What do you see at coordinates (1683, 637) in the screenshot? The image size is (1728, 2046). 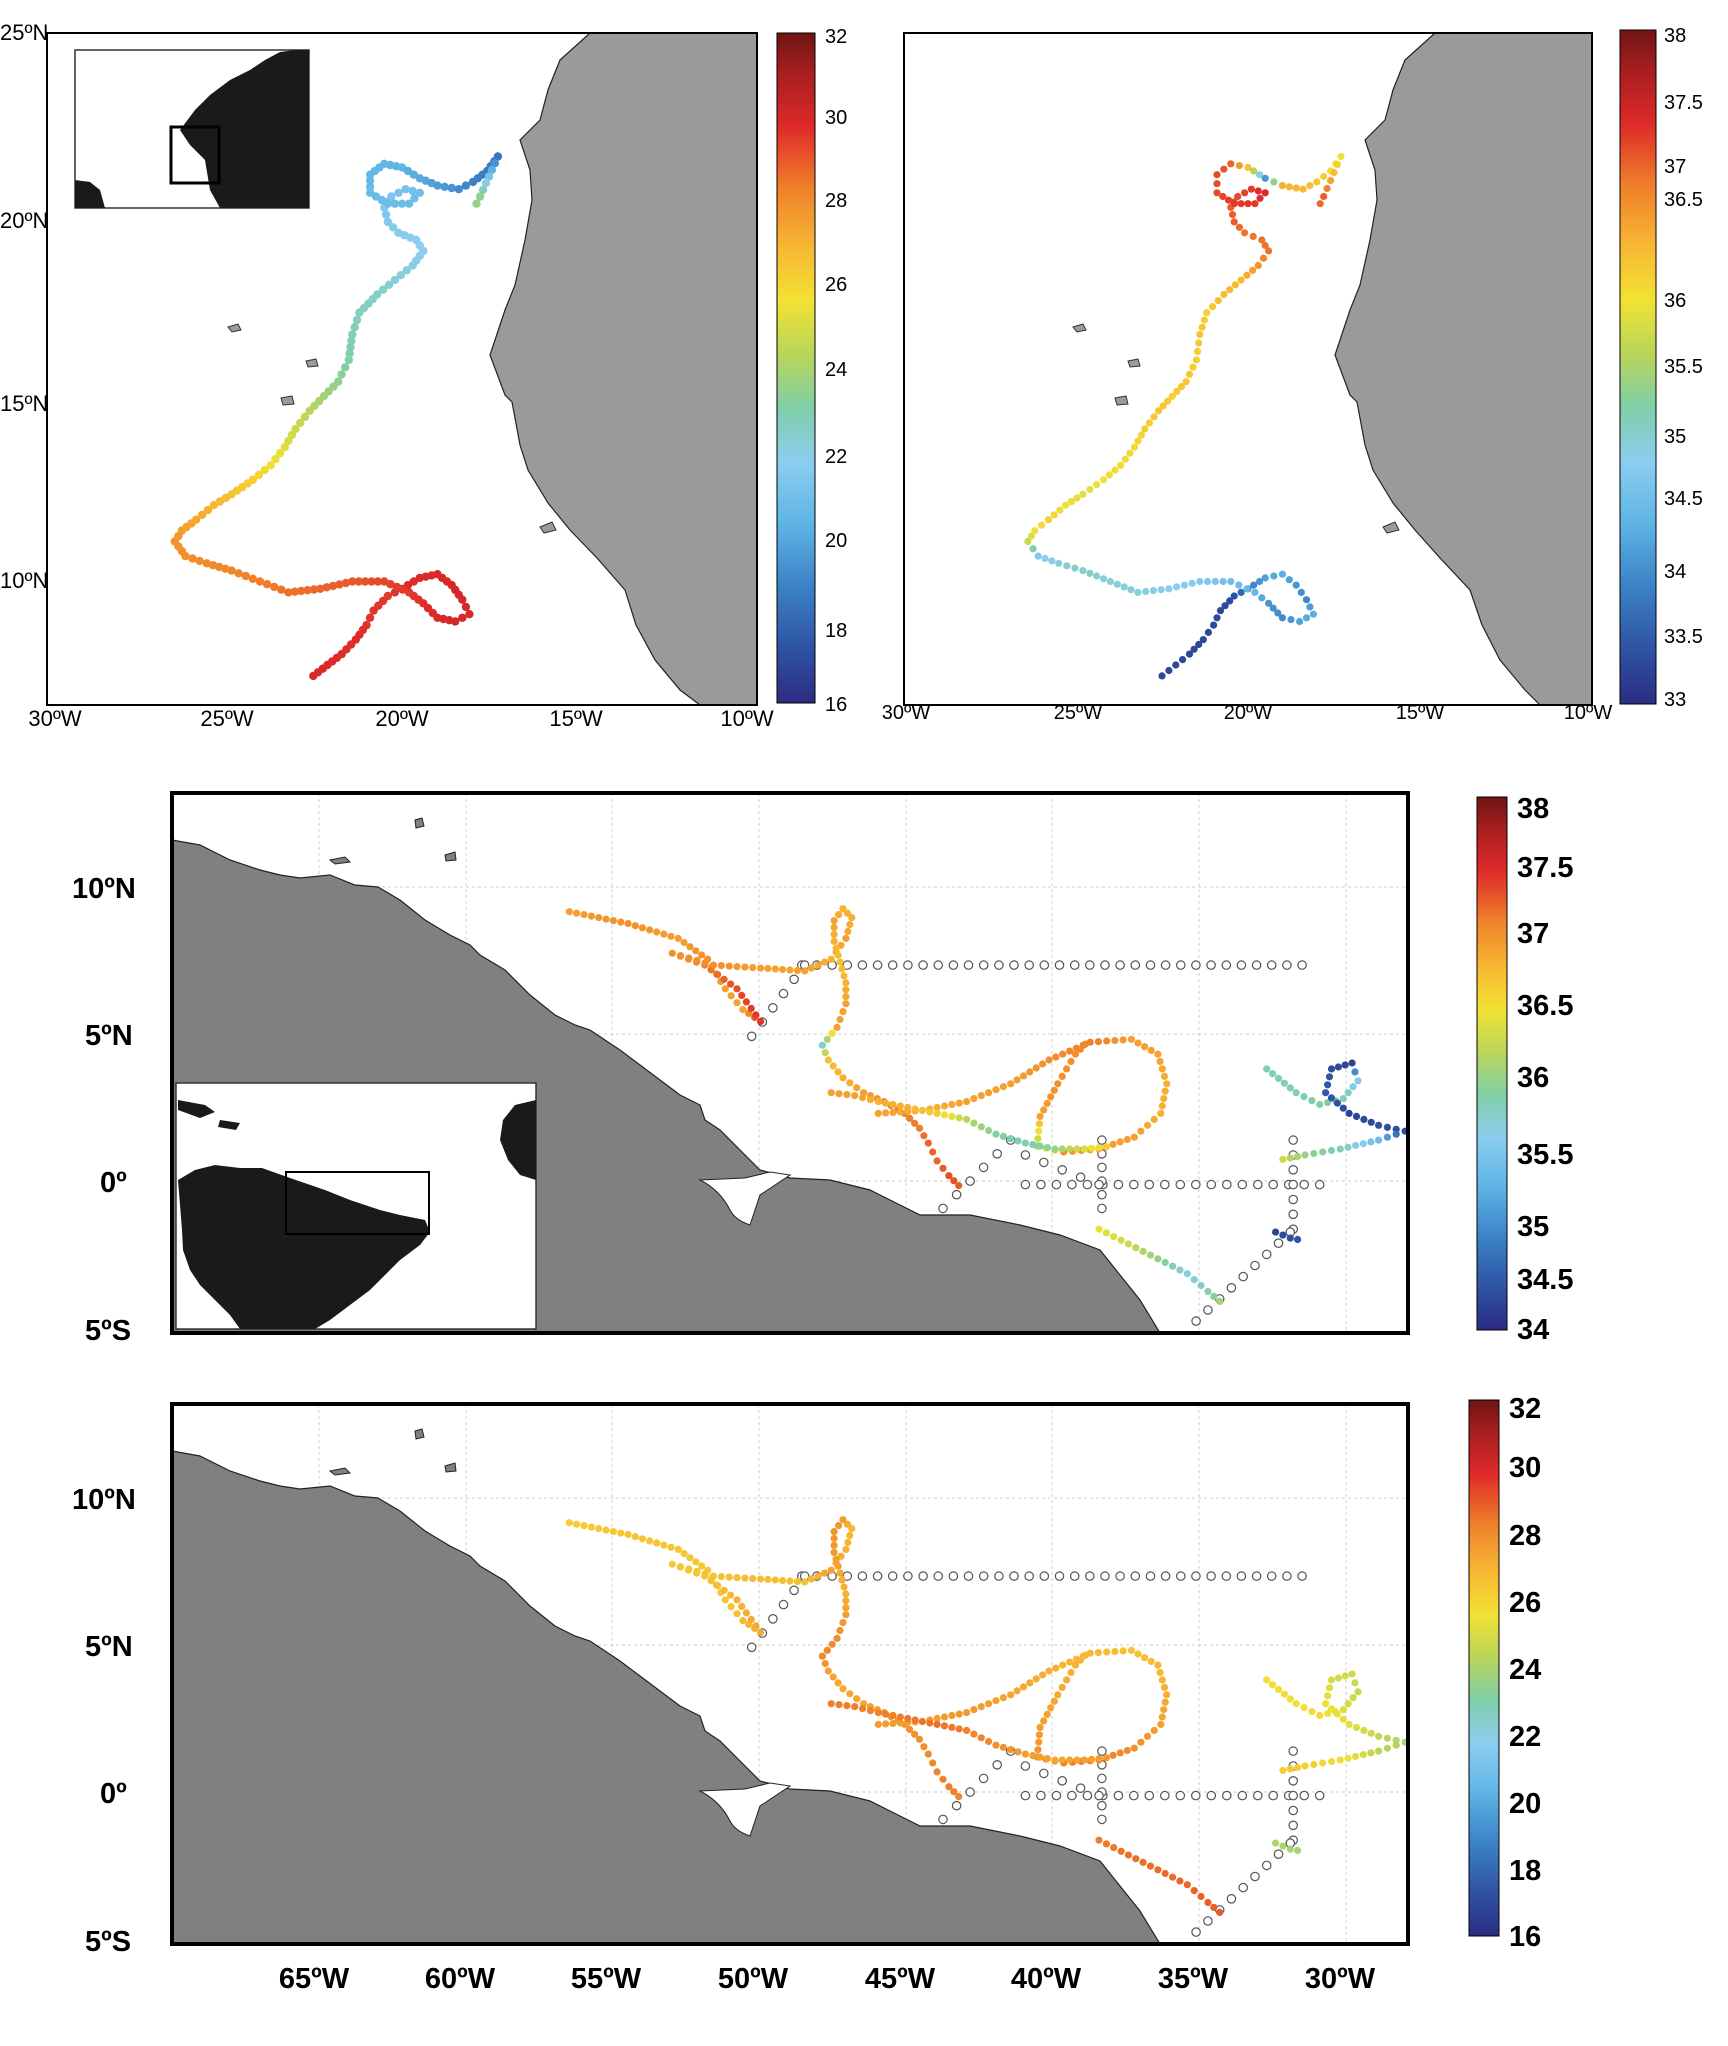 I see `cb2-tick-33-5: 33.5` at bounding box center [1683, 637].